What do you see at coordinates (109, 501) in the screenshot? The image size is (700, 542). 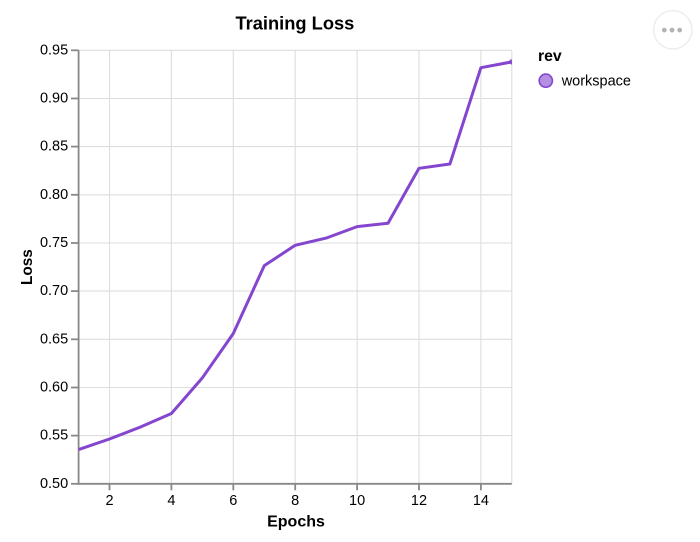 I see `svg-text: 2` at bounding box center [109, 501].